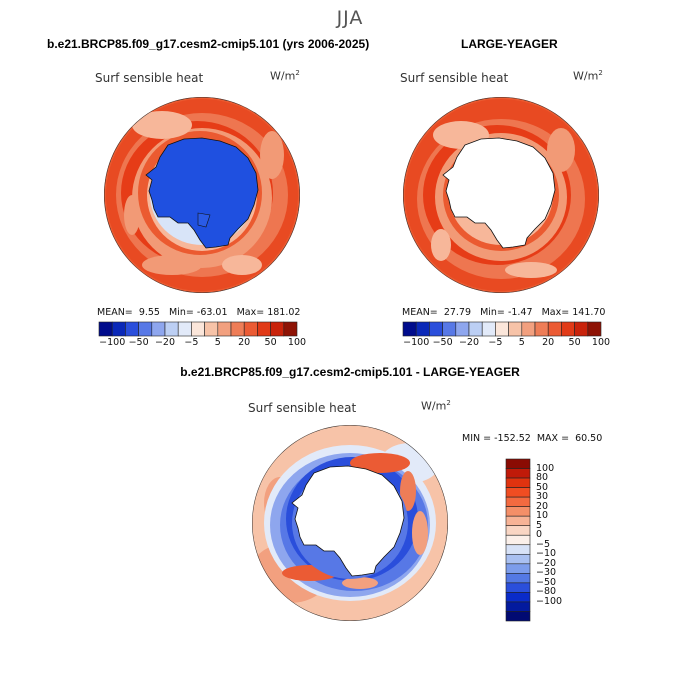 The image size is (700, 700). I want to click on panel1-units: W/m2, so click(285, 76).